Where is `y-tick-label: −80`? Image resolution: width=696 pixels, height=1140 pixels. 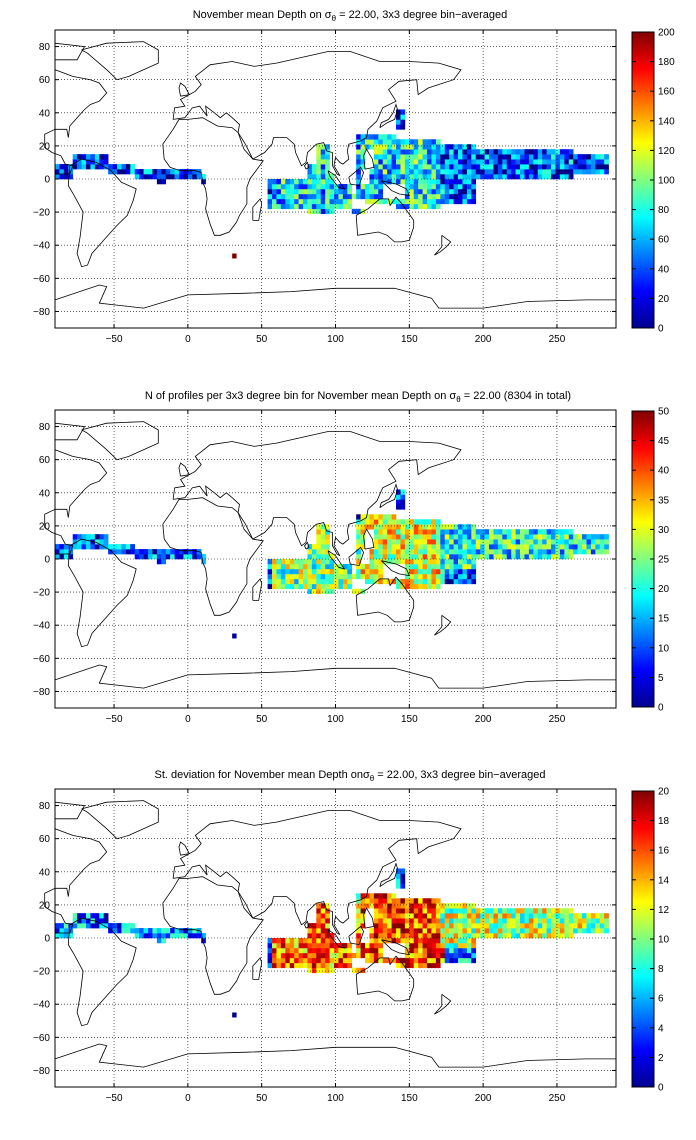
y-tick-label: −80 is located at coordinates (41, 312).